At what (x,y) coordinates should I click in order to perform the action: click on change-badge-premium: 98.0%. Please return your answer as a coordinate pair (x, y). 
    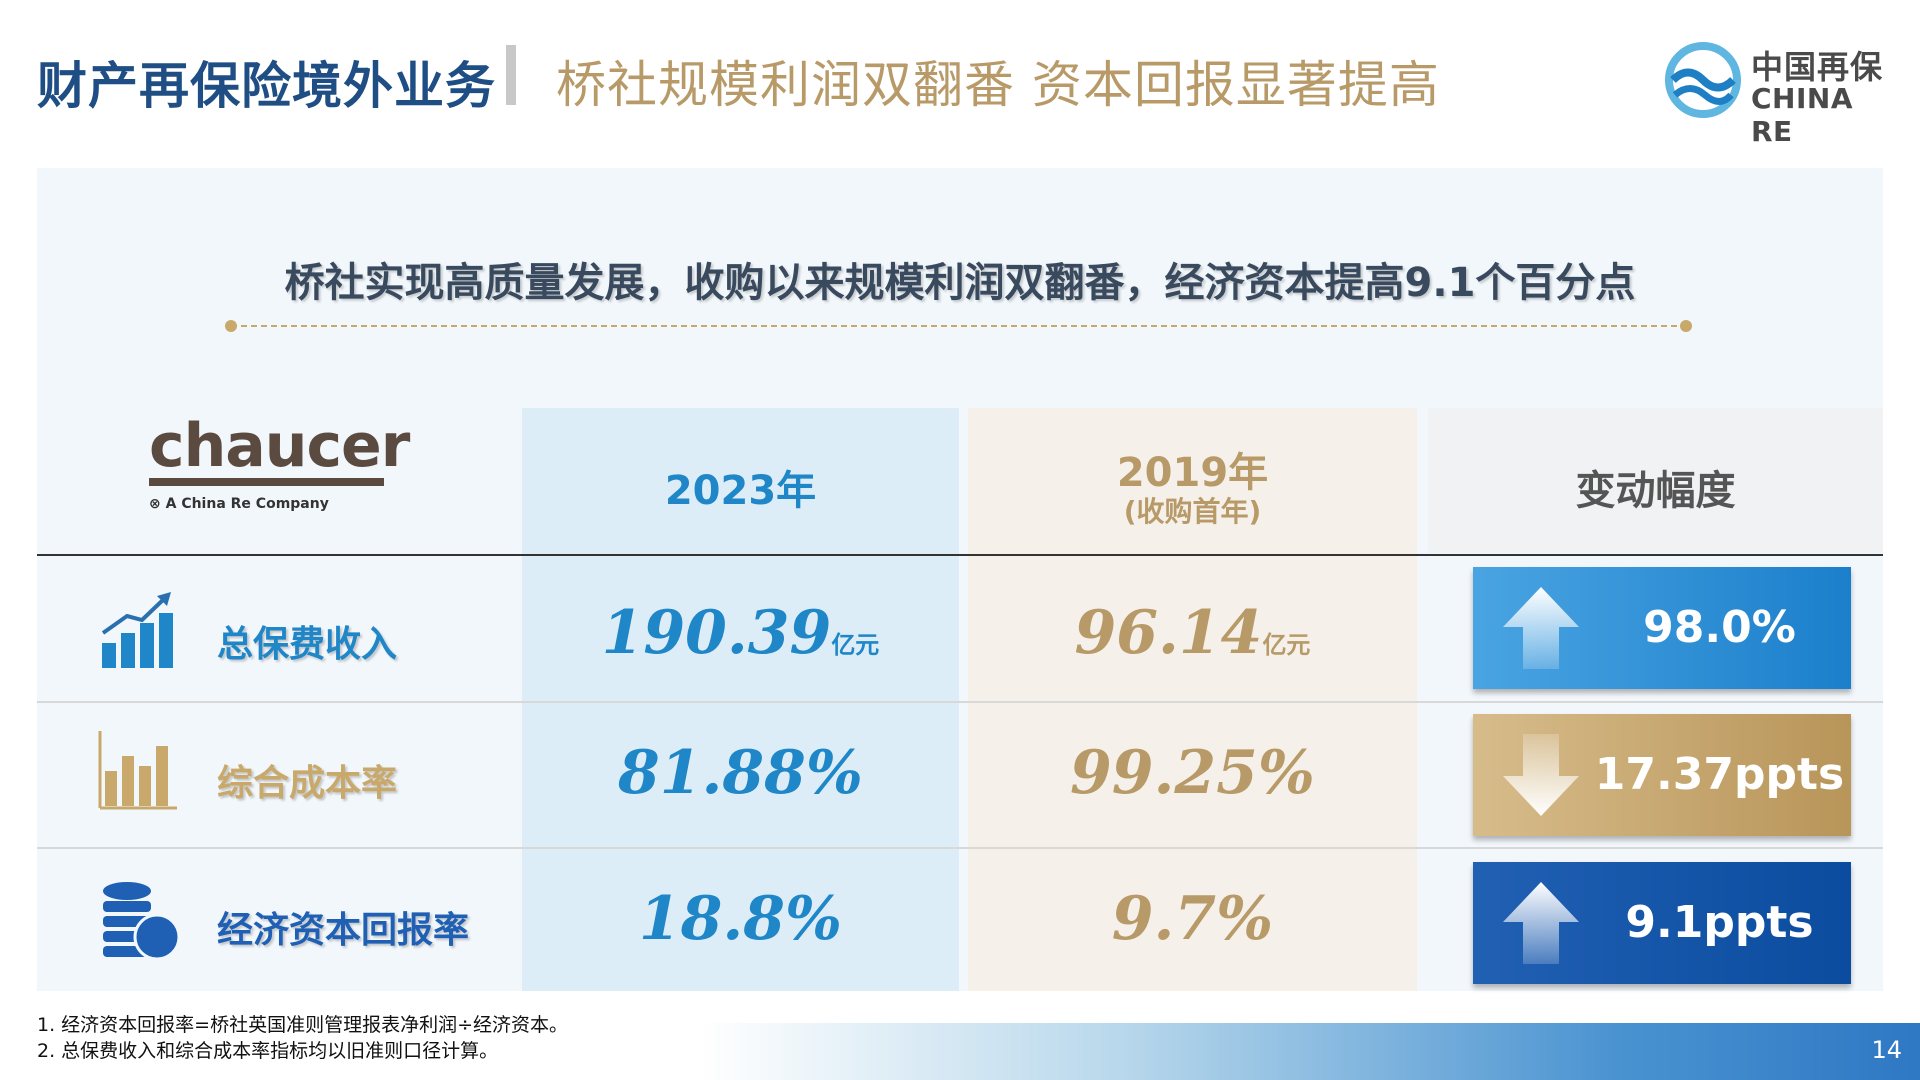
    Looking at the image, I should click on (1662, 628).